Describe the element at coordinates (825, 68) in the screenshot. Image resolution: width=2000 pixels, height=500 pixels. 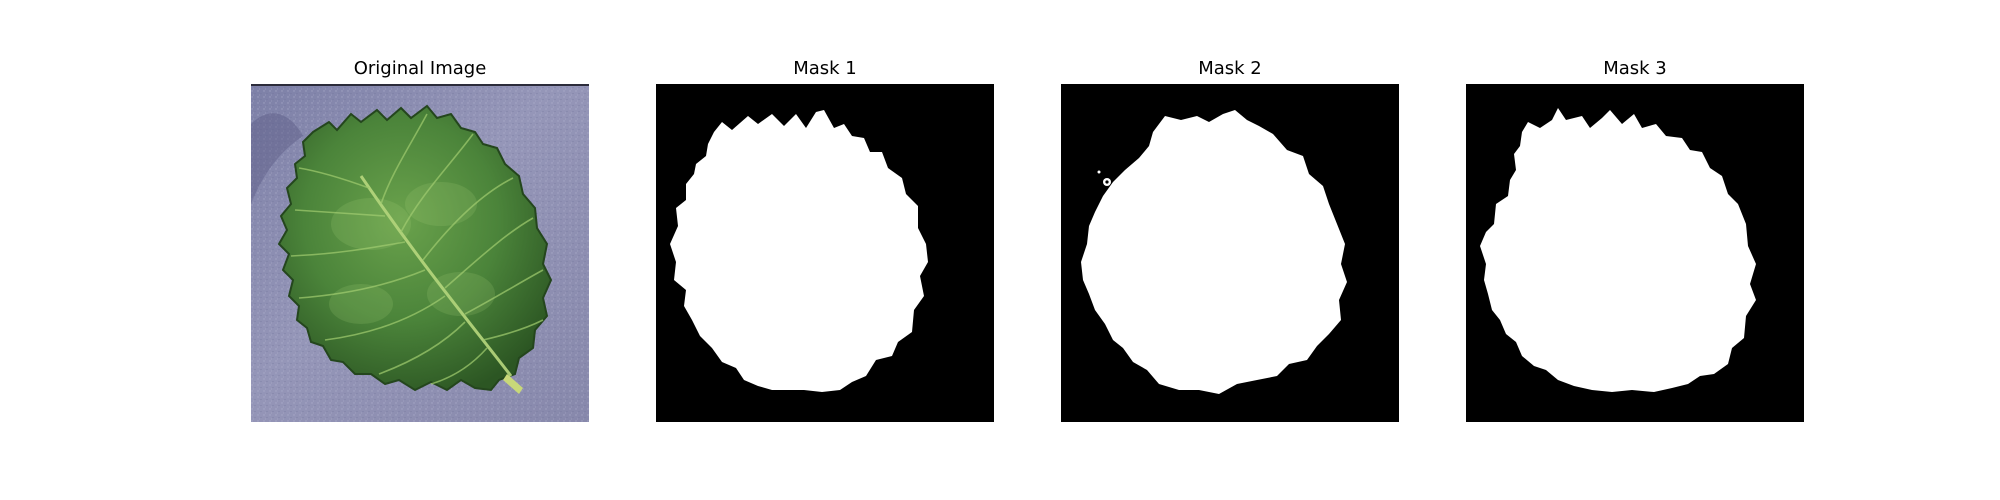
I see `panel-title: Mask 1` at that location.